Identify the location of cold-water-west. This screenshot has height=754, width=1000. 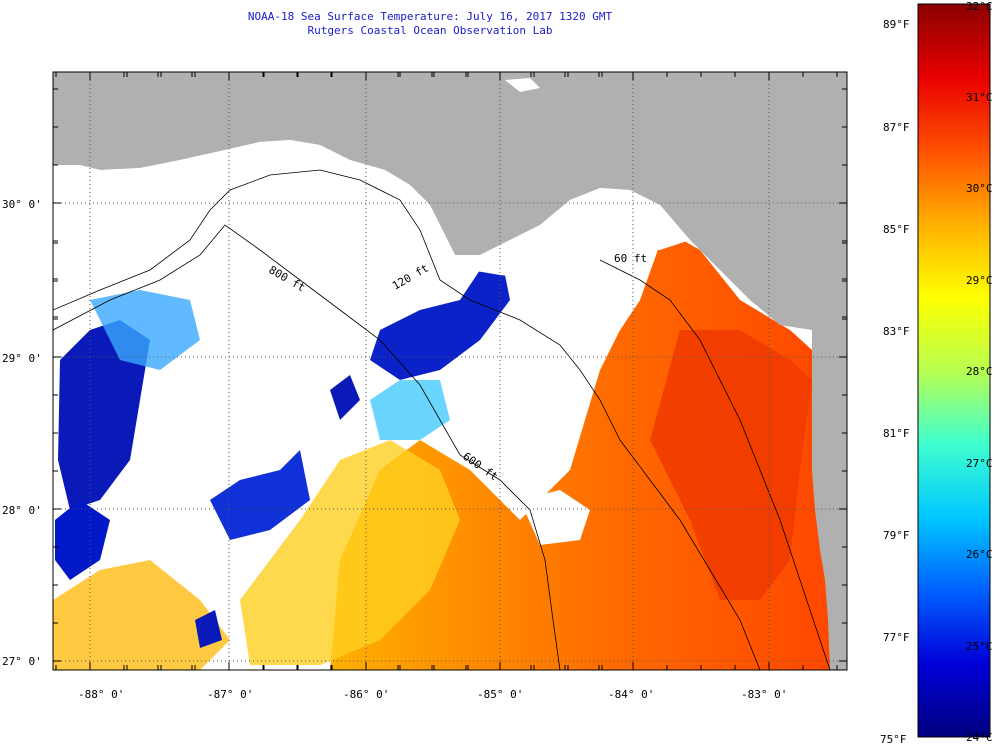
(104, 415).